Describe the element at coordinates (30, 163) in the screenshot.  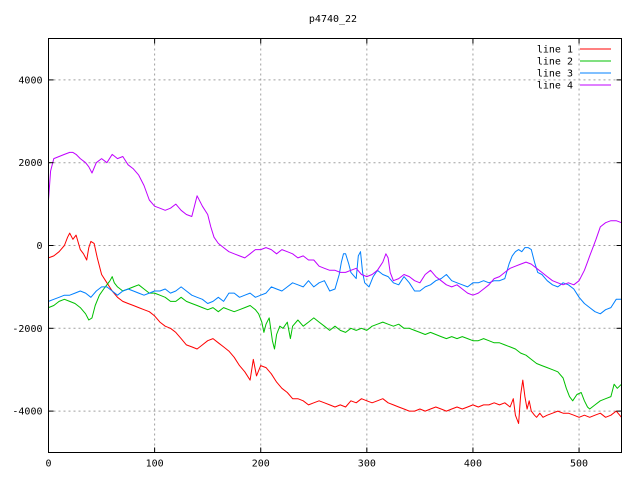
I see `y-tick-label: 2000` at that location.